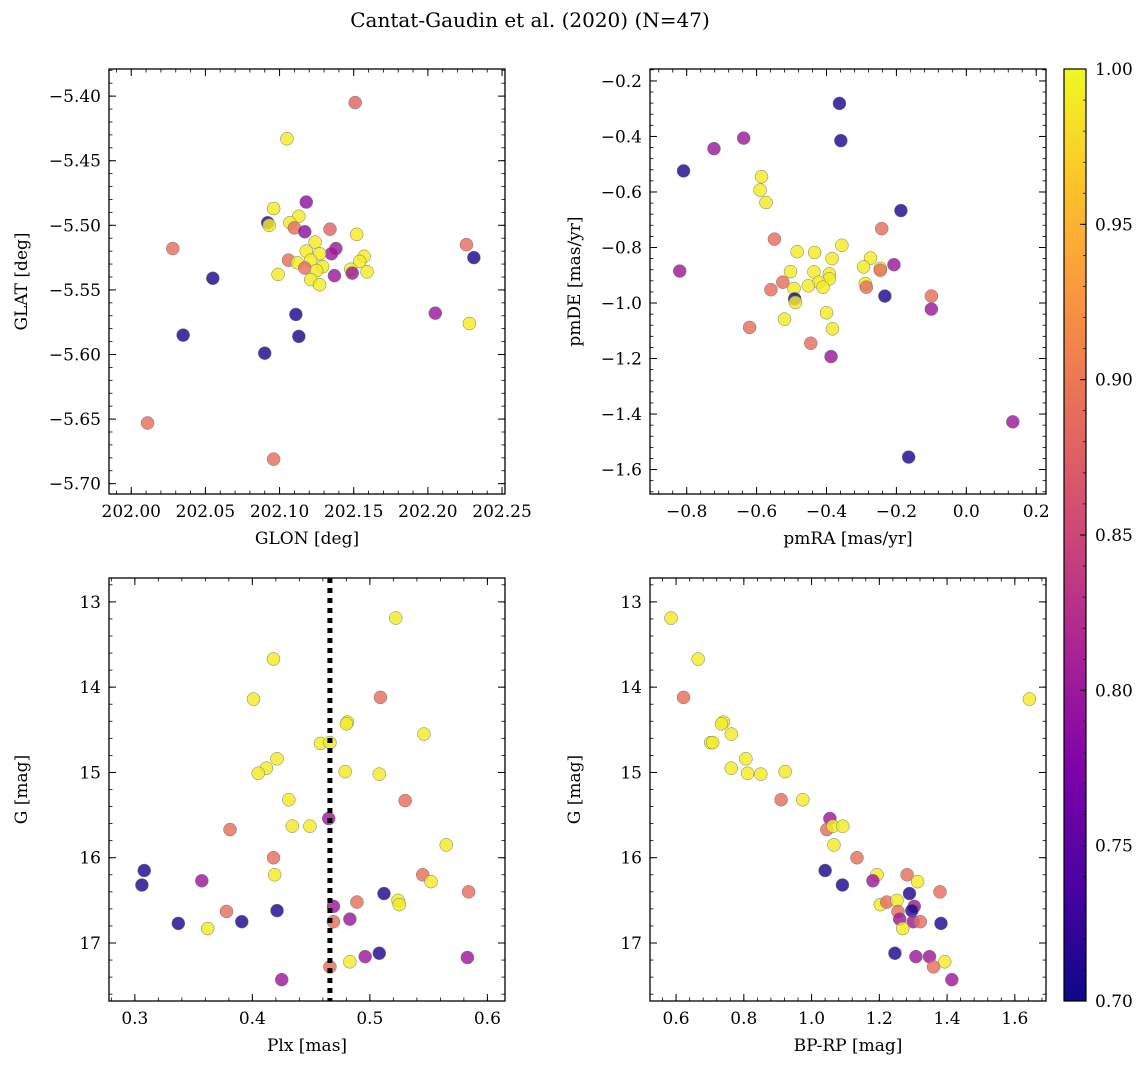 The image size is (1148, 1068). What do you see at coordinates (1036, 512) in the screenshot?
I see `x-tick-label: 0.2` at bounding box center [1036, 512].